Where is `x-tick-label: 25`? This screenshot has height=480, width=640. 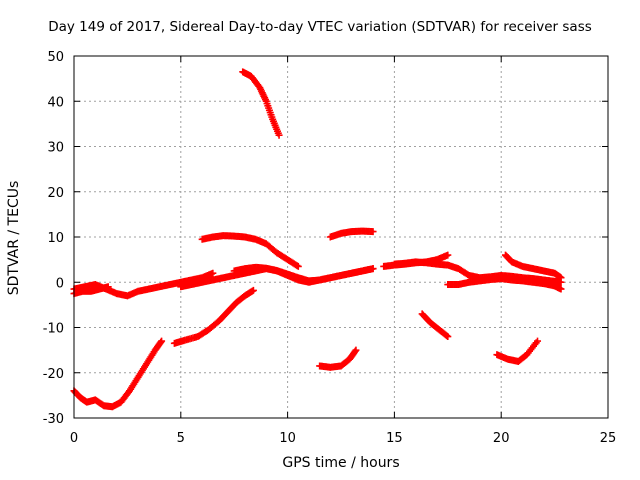 x-tick-label: 25 is located at coordinates (608, 438).